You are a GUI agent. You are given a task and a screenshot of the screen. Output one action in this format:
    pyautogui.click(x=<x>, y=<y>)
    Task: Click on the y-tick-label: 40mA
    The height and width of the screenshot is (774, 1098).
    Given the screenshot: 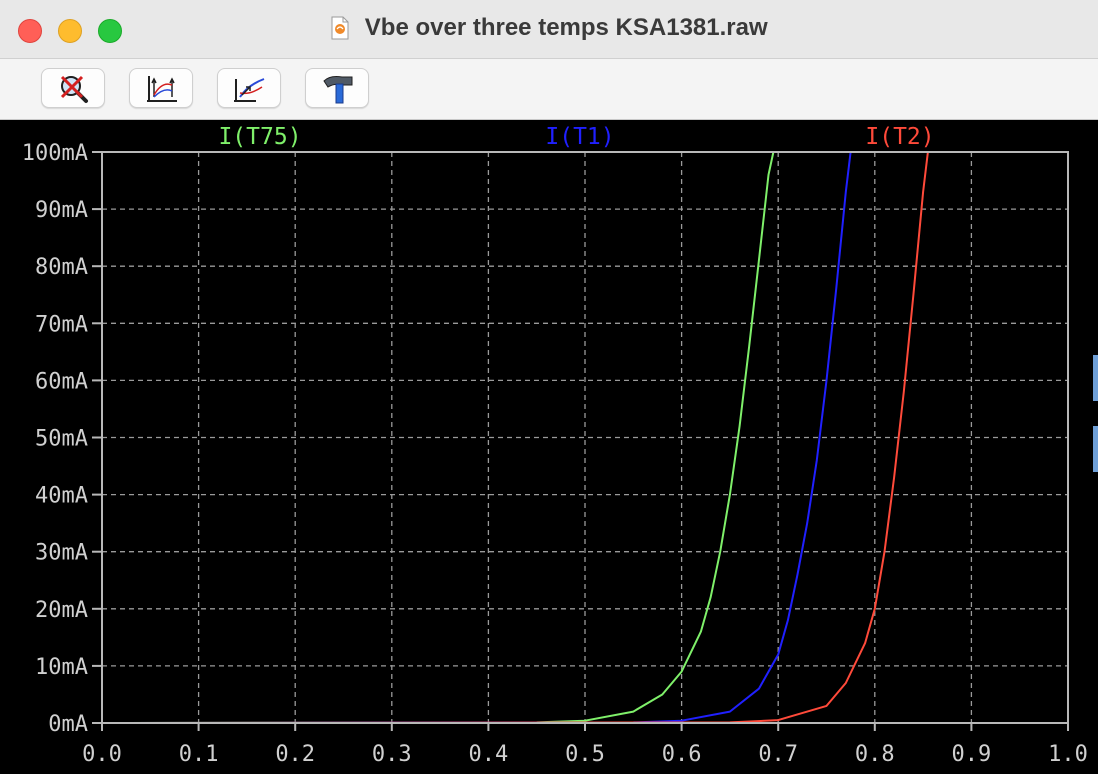 What is the action you would take?
    pyautogui.click(x=61, y=496)
    